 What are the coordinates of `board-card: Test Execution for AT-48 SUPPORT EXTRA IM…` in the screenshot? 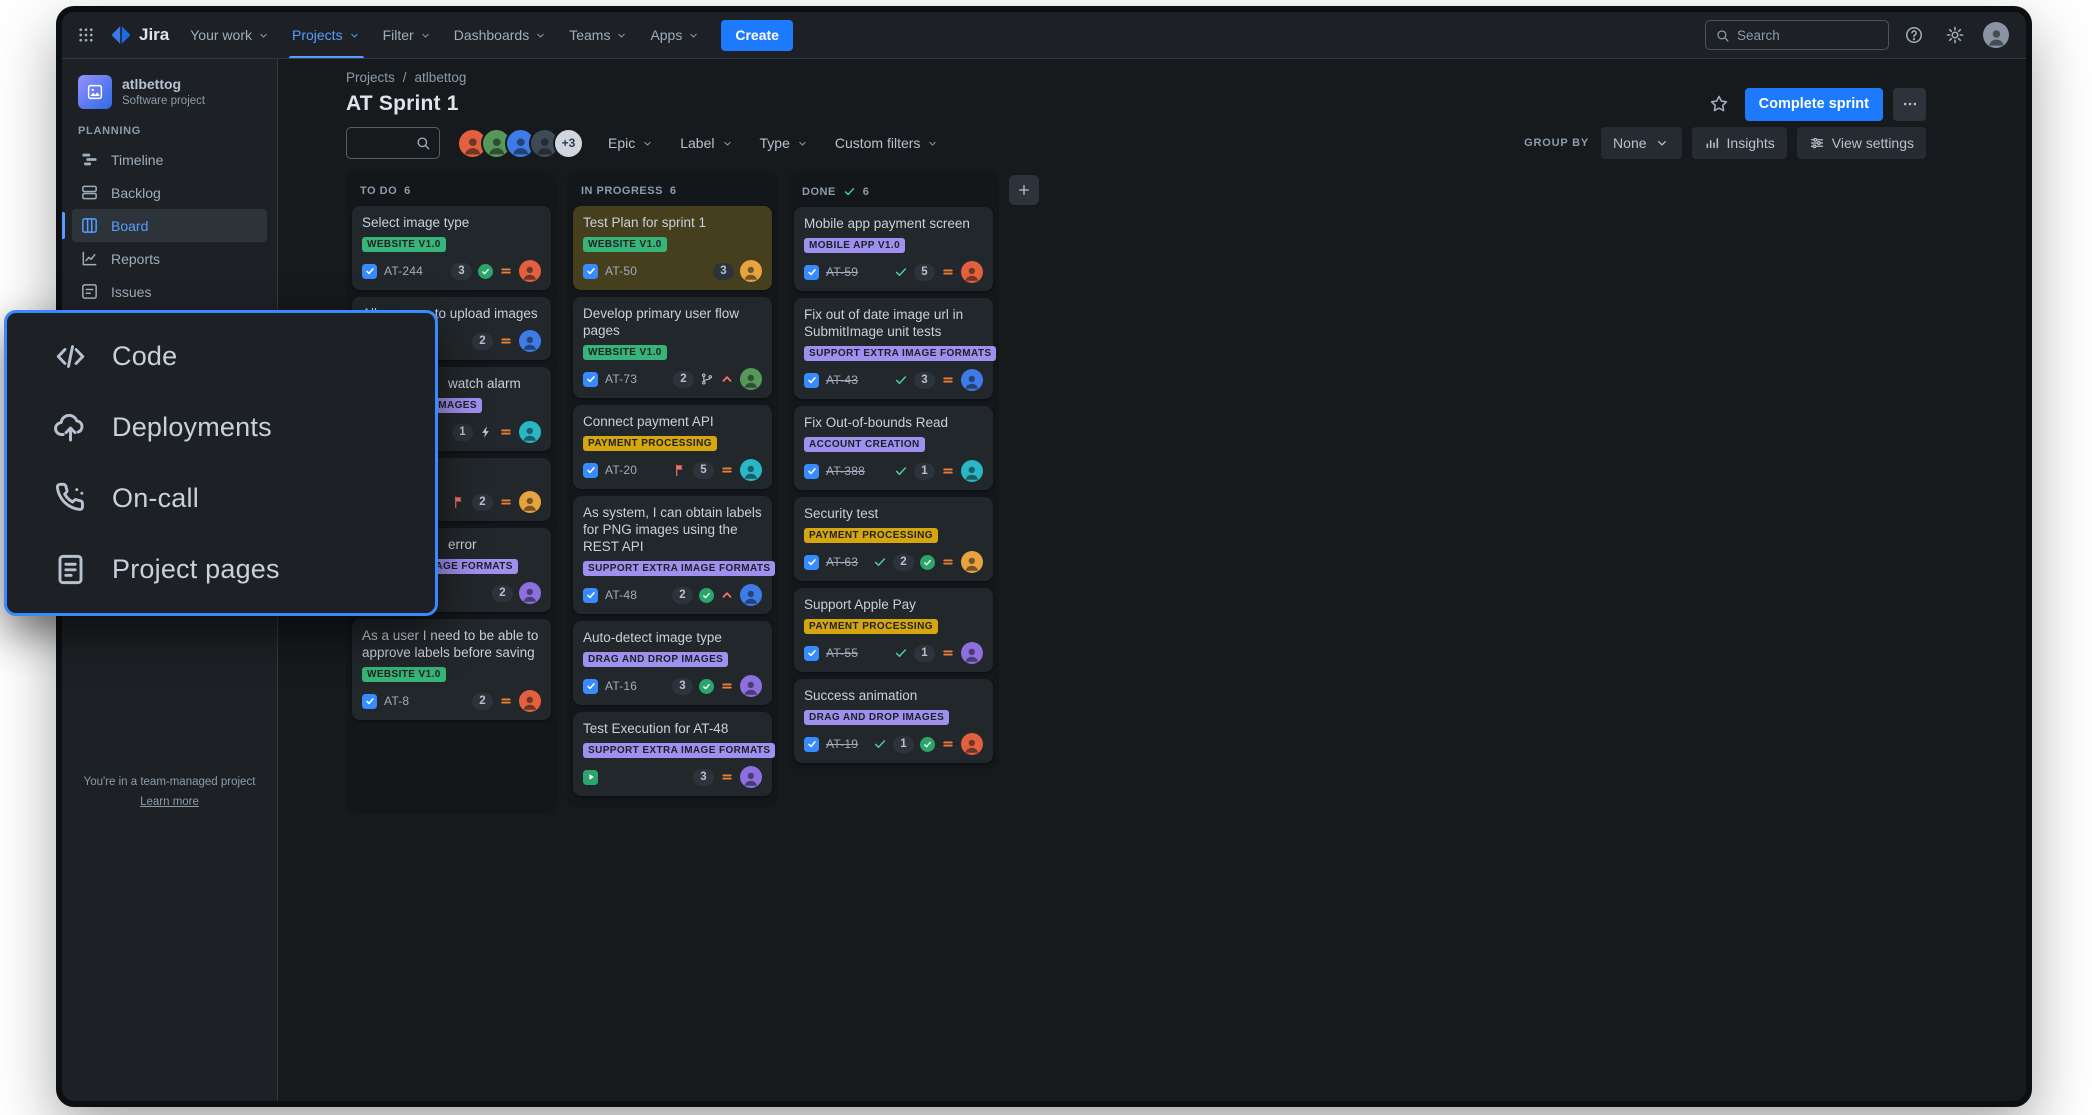 It's located at (674, 754).